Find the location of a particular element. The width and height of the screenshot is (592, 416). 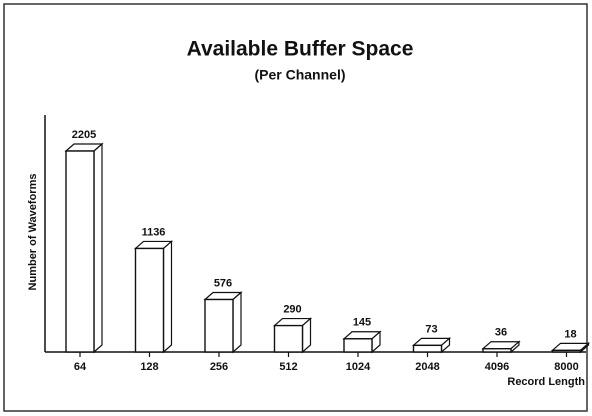

value-label: 73 is located at coordinates (431, 329).